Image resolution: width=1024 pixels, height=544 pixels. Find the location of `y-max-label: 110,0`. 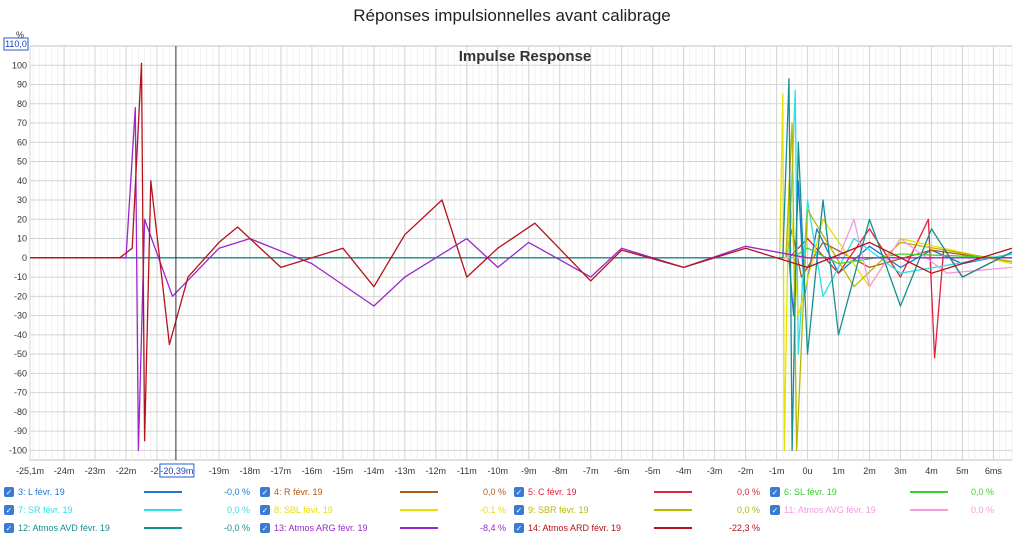

y-max-label: 110,0 is located at coordinates (16, 44).